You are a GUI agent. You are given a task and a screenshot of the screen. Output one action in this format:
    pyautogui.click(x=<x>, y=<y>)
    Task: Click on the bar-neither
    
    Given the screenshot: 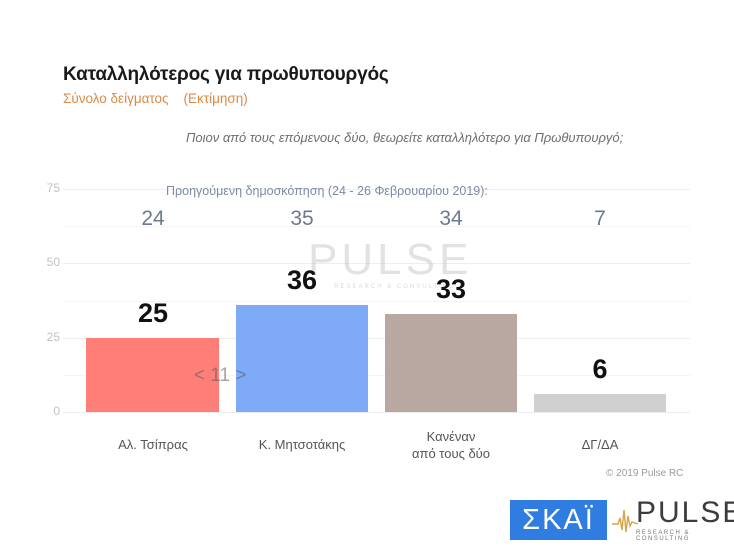 What is the action you would take?
    pyautogui.click(x=451, y=363)
    